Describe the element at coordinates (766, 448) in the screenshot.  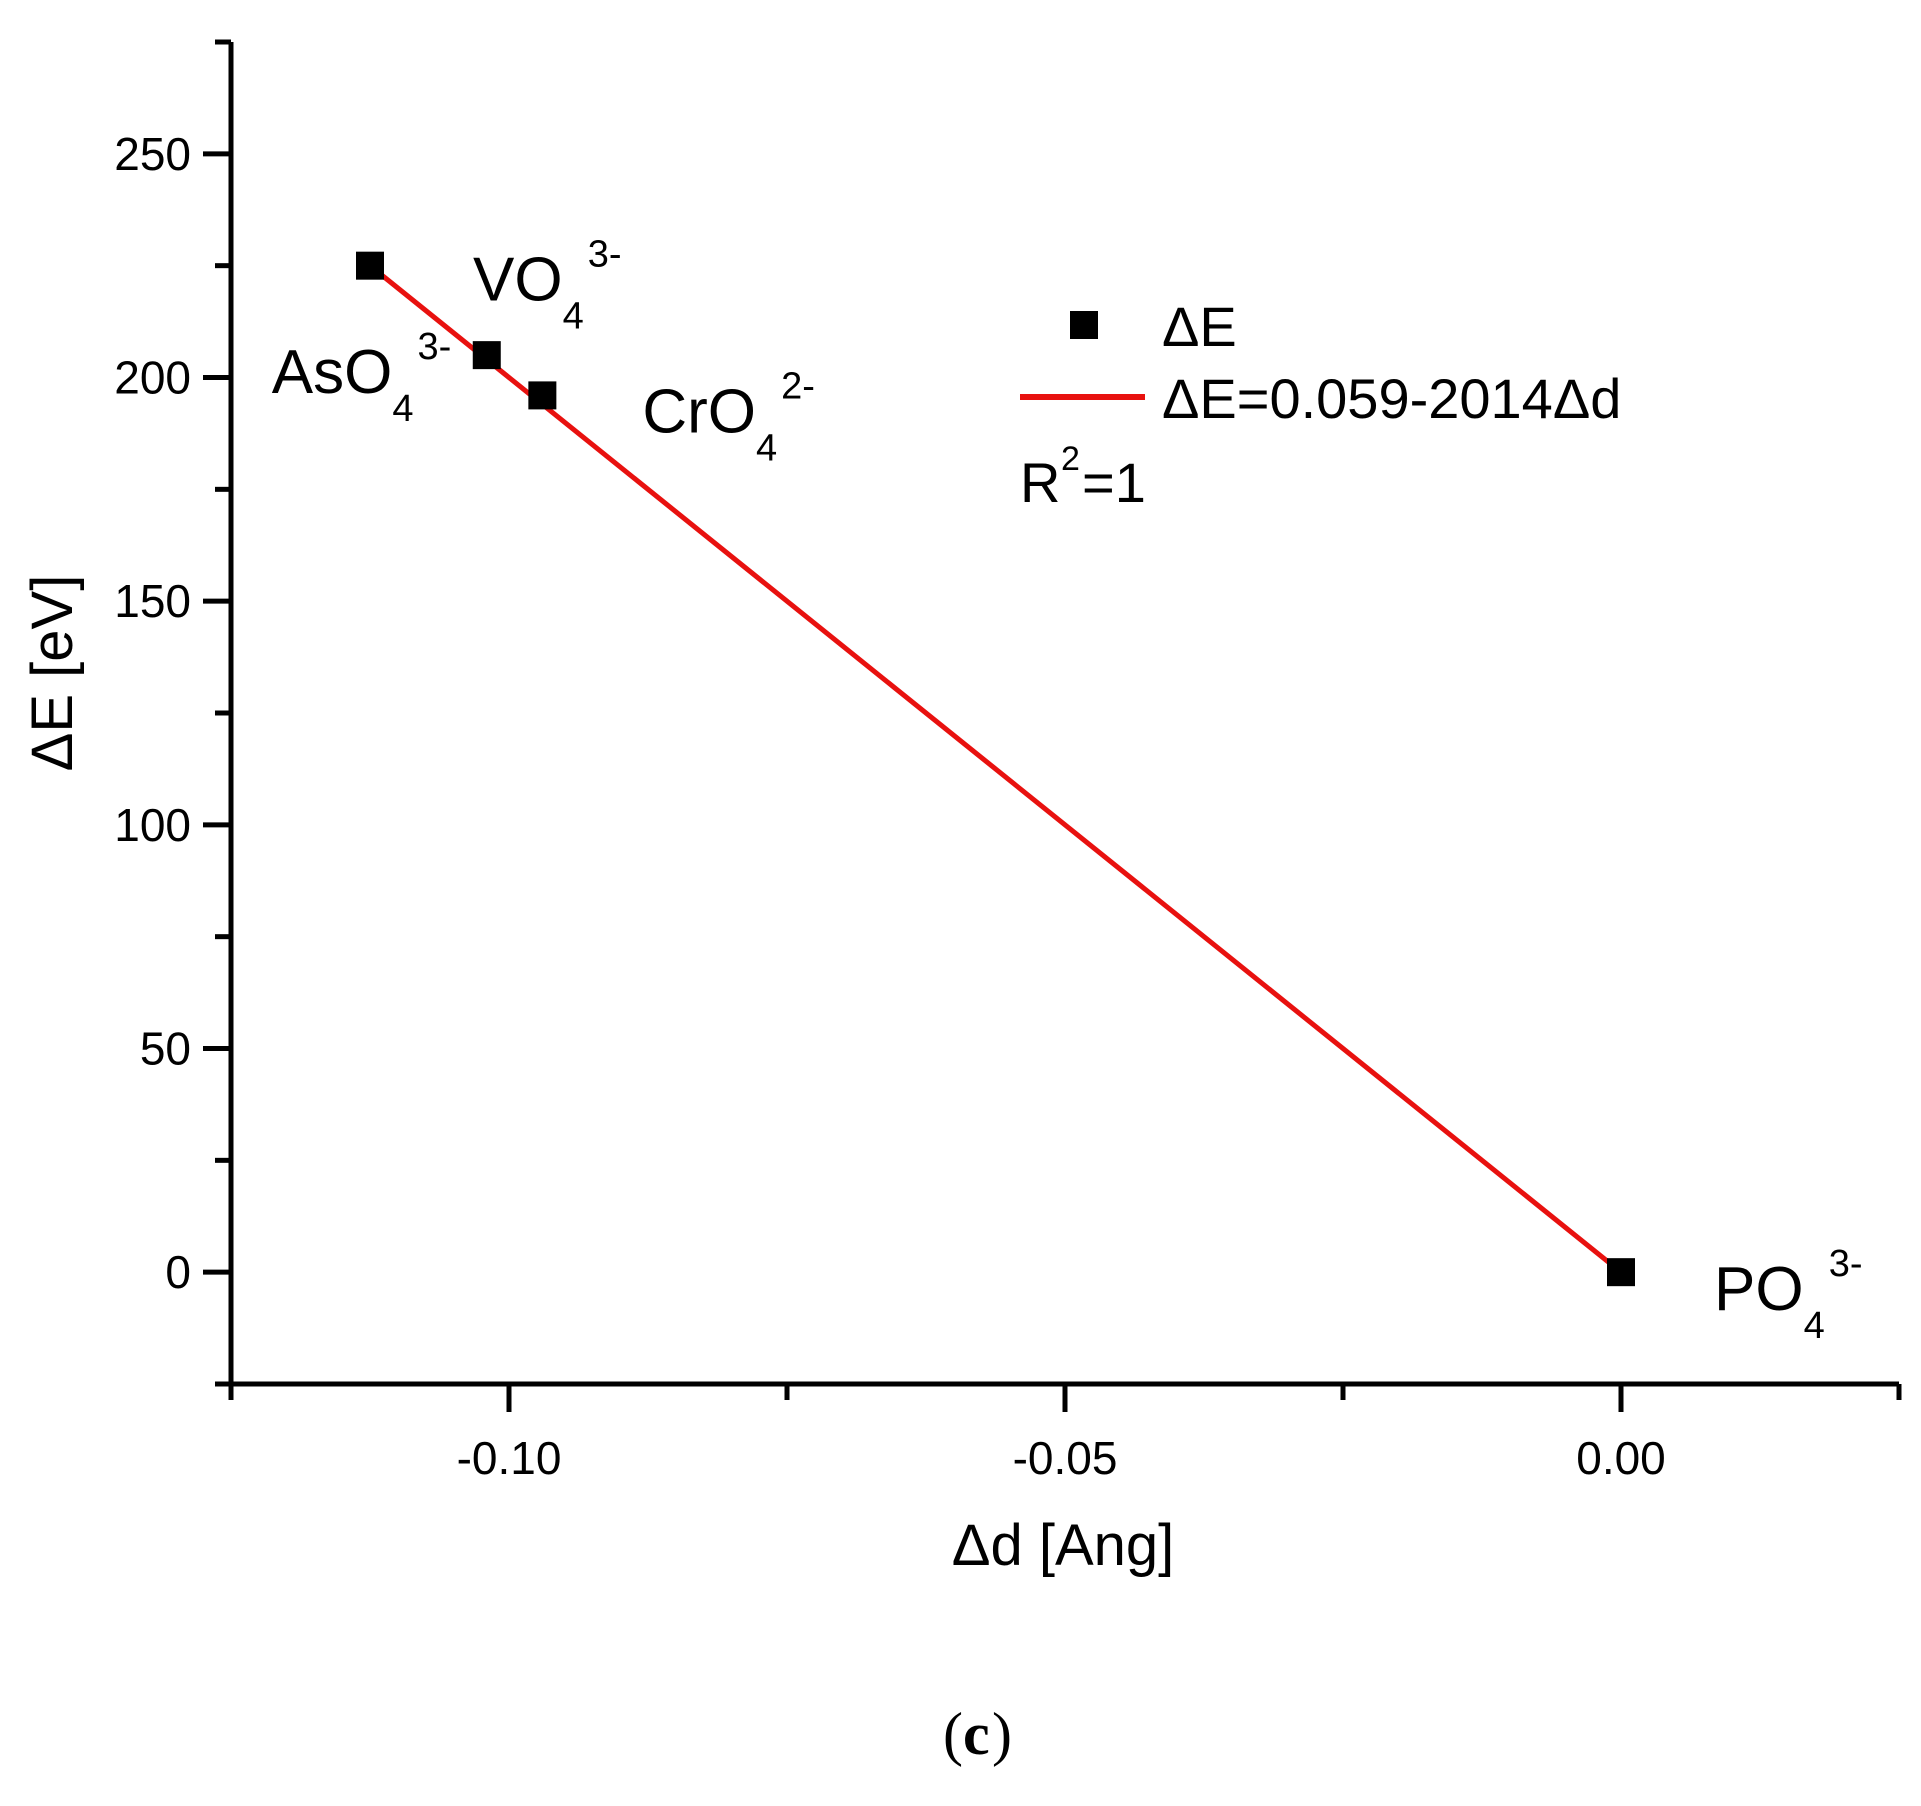
I see `point-label-cro-subscript: 4` at that location.